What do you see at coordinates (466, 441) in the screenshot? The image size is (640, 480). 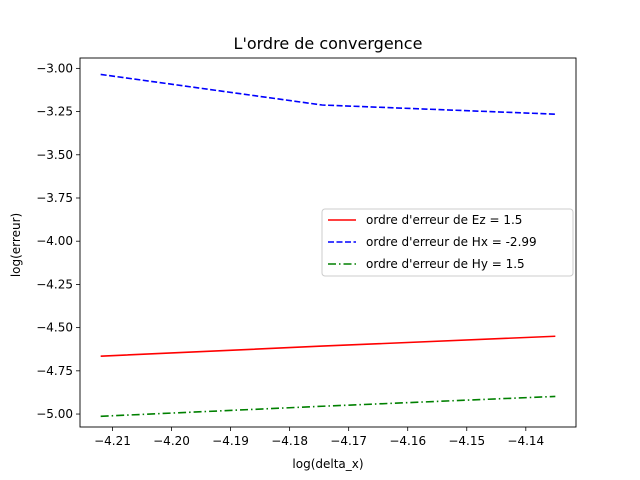 I see `x-tick-label: −4.15` at bounding box center [466, 441].